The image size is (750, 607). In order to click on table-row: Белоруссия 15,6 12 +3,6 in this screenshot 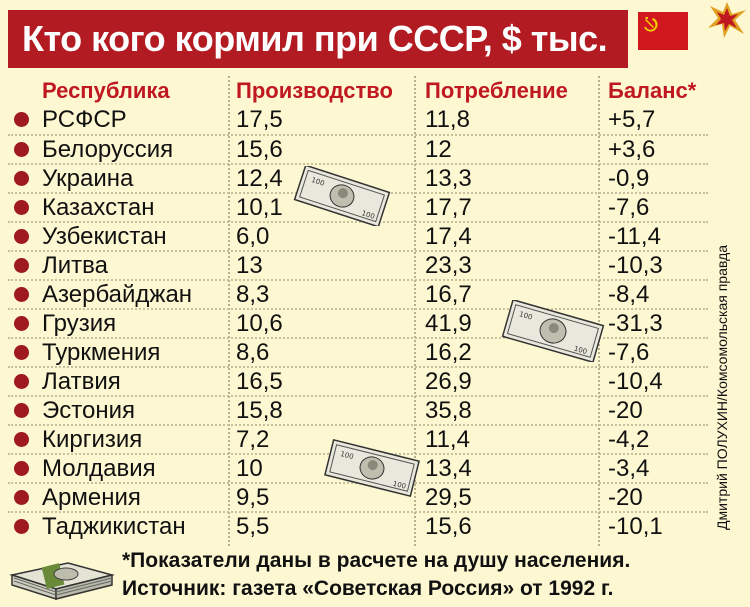, I will do `click(358, 148)`.